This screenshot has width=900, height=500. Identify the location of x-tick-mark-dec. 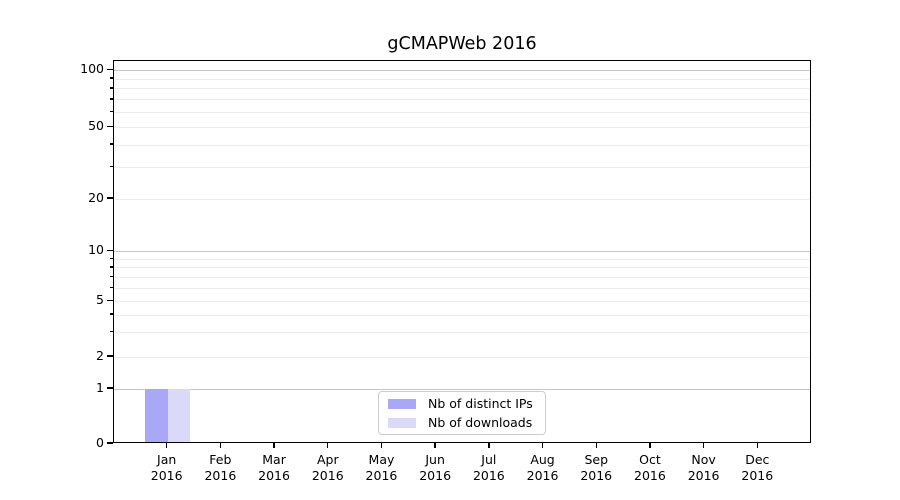
(757, 445).